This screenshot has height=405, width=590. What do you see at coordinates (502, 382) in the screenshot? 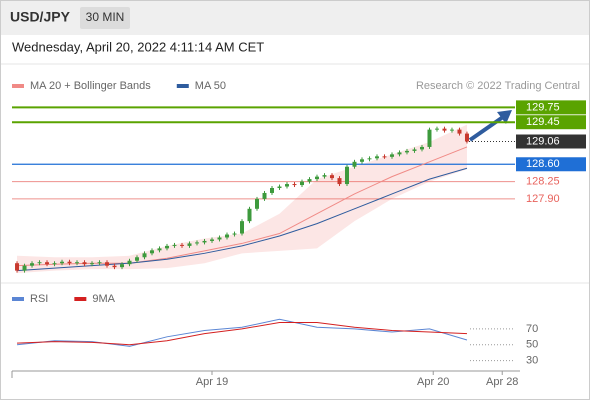
I see `x-tick-label: Apr 28` at bounding box center [502, 382].